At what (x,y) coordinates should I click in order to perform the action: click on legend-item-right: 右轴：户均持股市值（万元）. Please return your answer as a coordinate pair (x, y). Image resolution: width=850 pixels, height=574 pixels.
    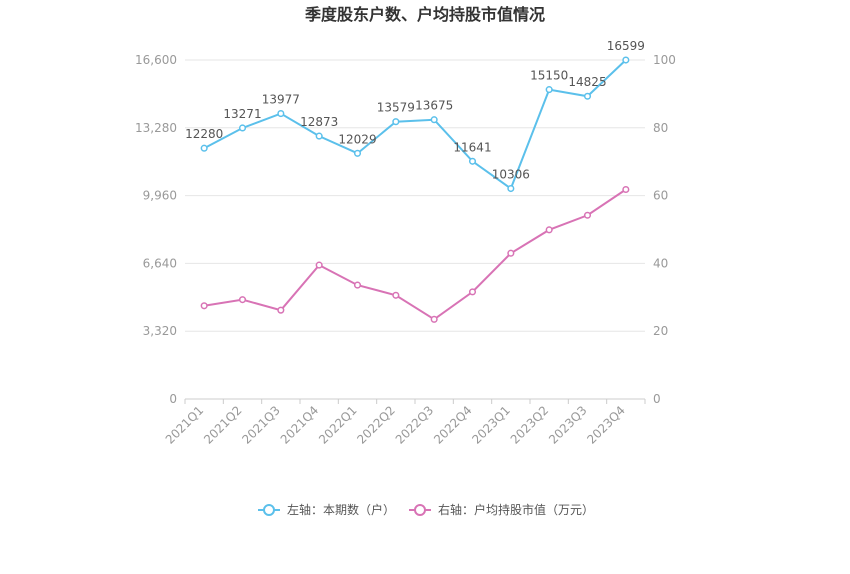
    Looking at the image, I should click on (501, 509).